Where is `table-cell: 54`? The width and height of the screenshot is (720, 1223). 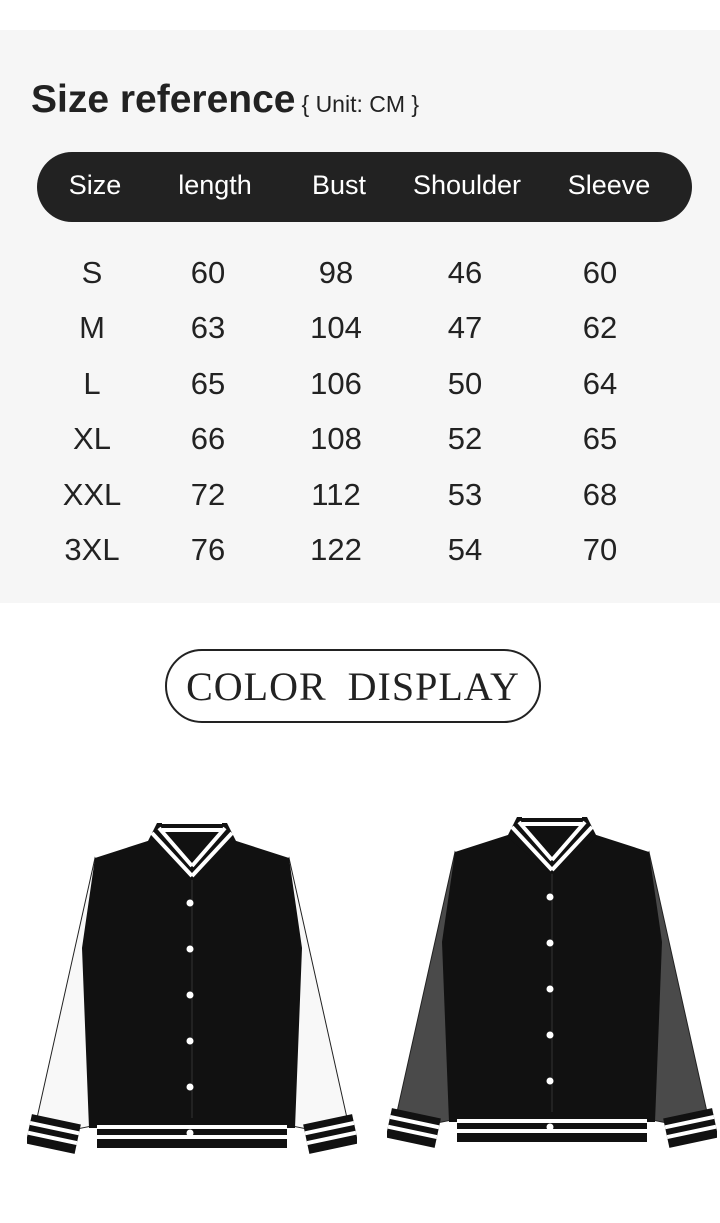 table-cell: 54 is located at coordinates (465, 549).